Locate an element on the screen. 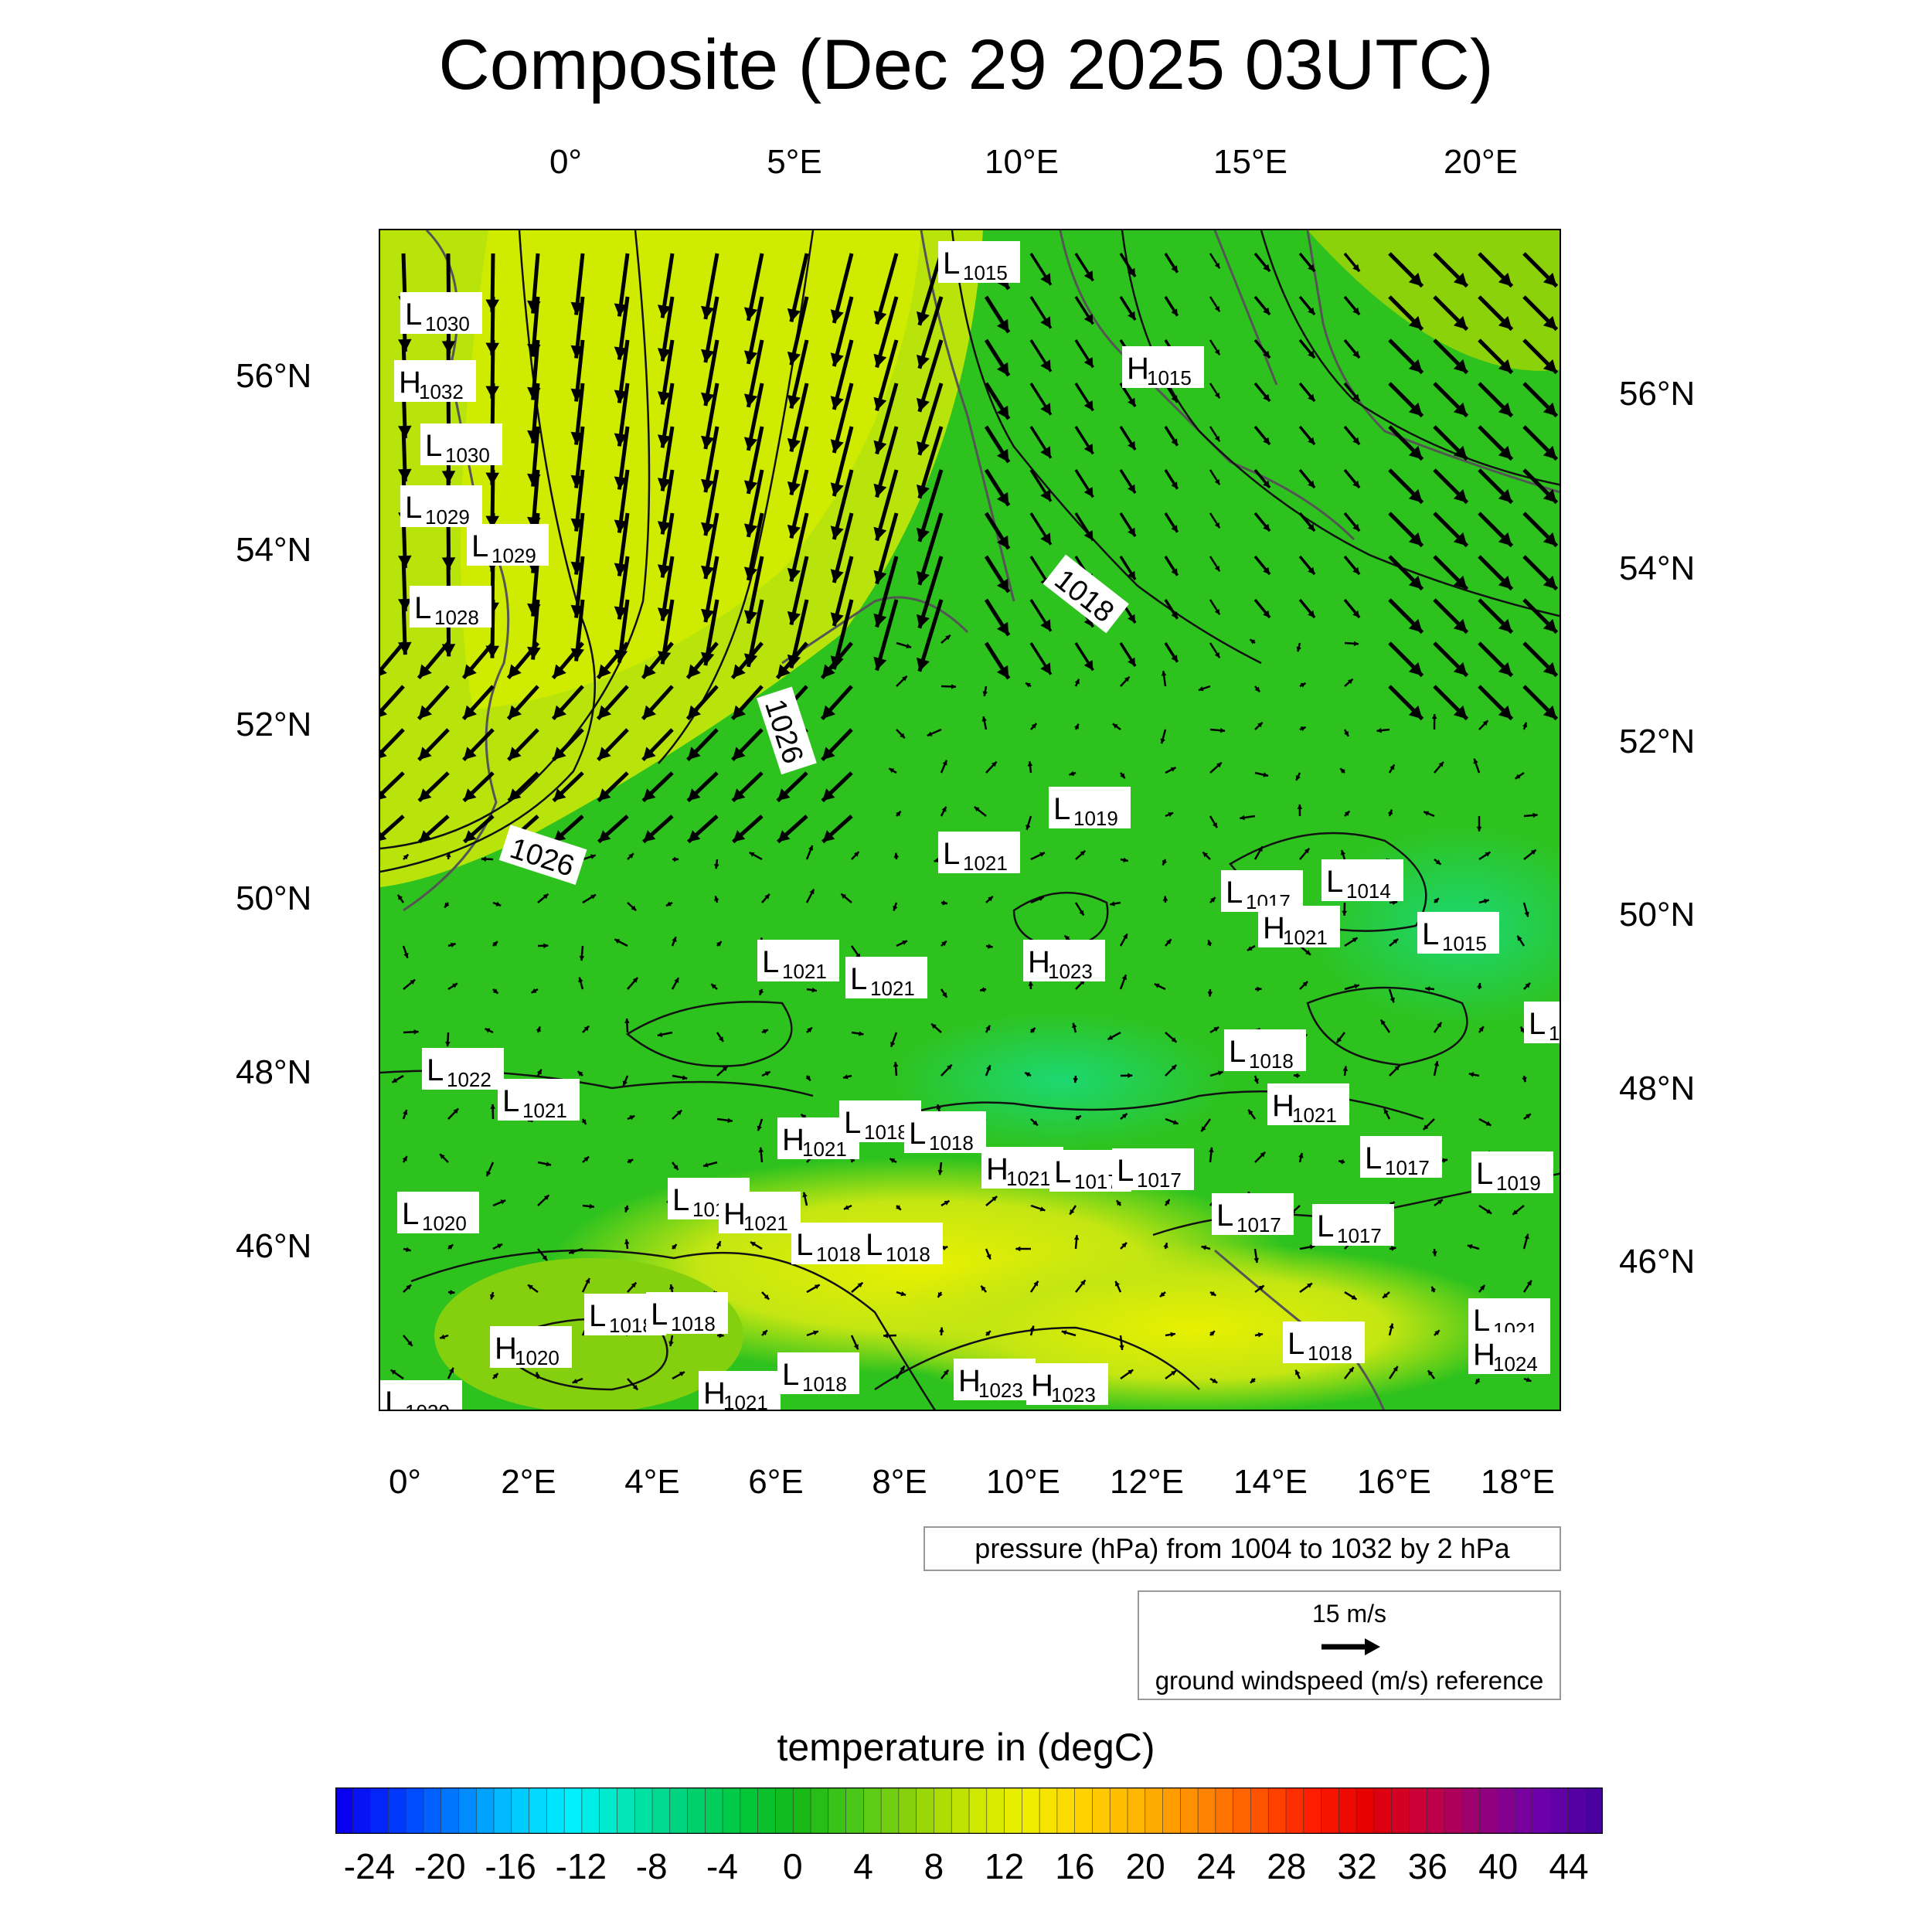 This screenshot has width=1932, height=1932. left-latitude-tick-label: 48°N is located at coordinates (274, 1072).